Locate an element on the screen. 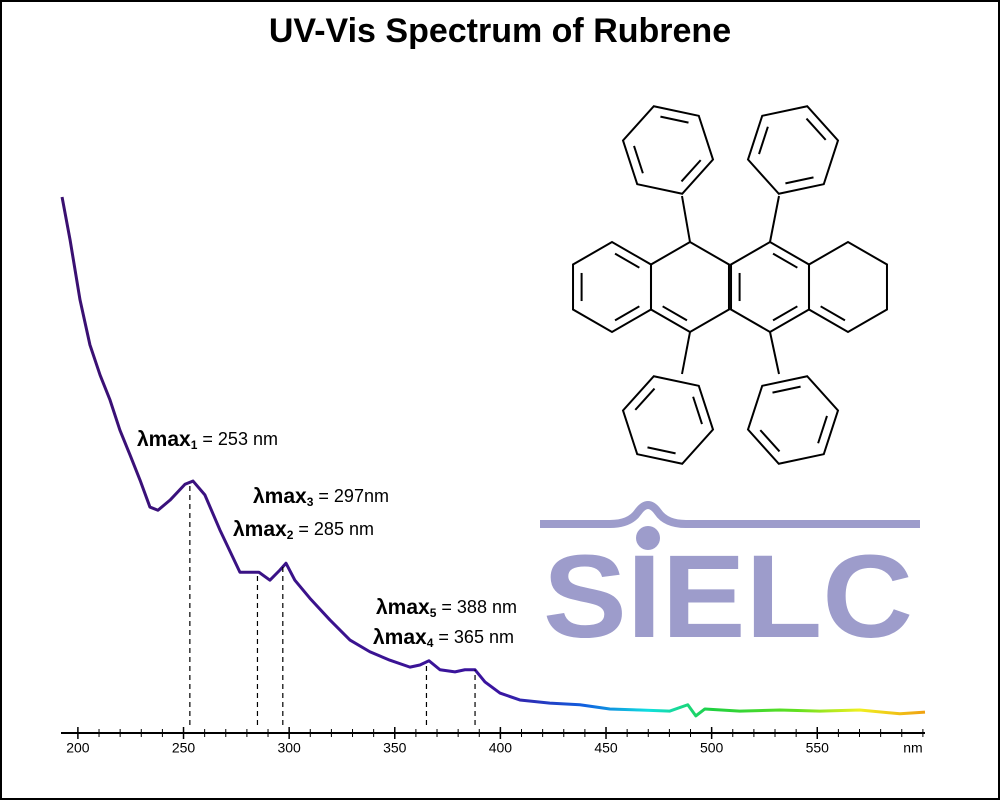 Image resolution: width=1000 pixels, height=800 pixels. peak-label: λmax3 = 297nm is located at coordinates (321, 497).